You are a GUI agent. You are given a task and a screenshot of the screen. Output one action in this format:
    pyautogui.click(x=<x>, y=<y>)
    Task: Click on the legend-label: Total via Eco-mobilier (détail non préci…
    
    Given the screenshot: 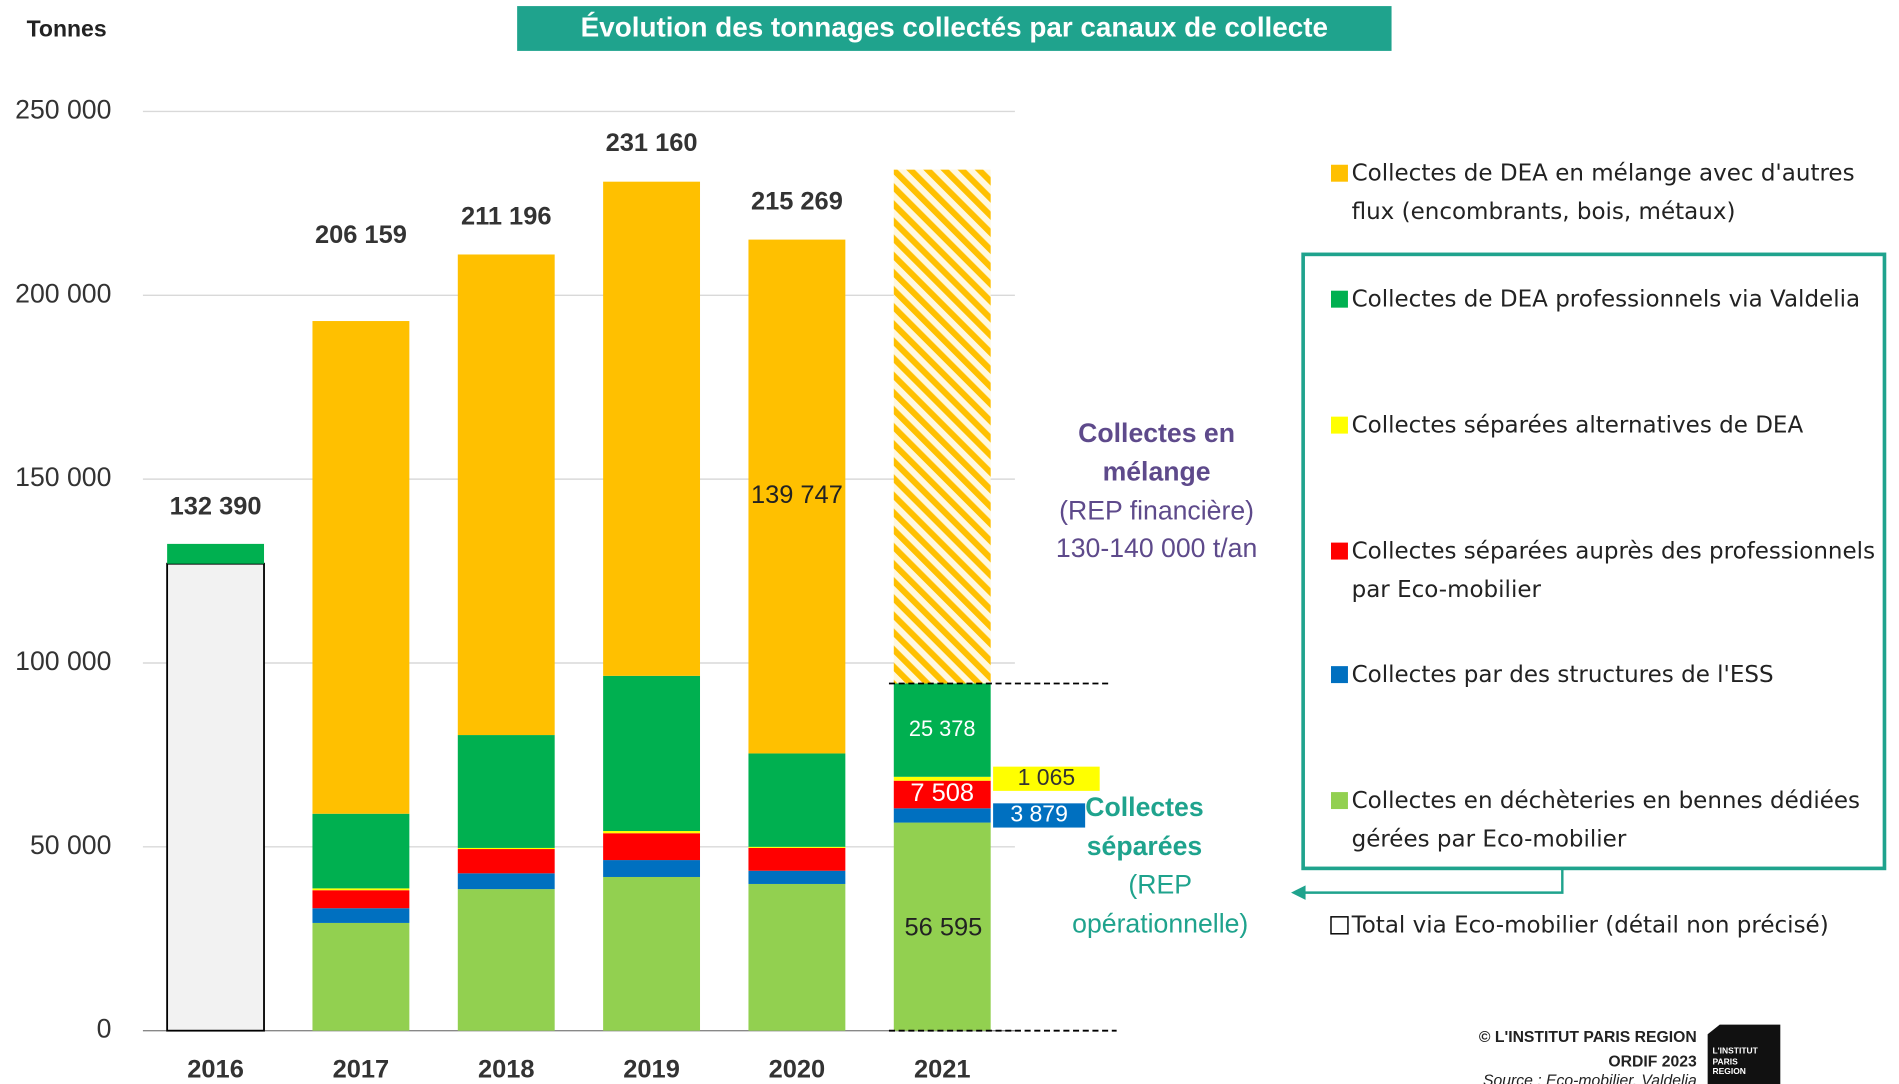 What is the action you would take?
    pyautogui.click(x=1590, y=925)
    